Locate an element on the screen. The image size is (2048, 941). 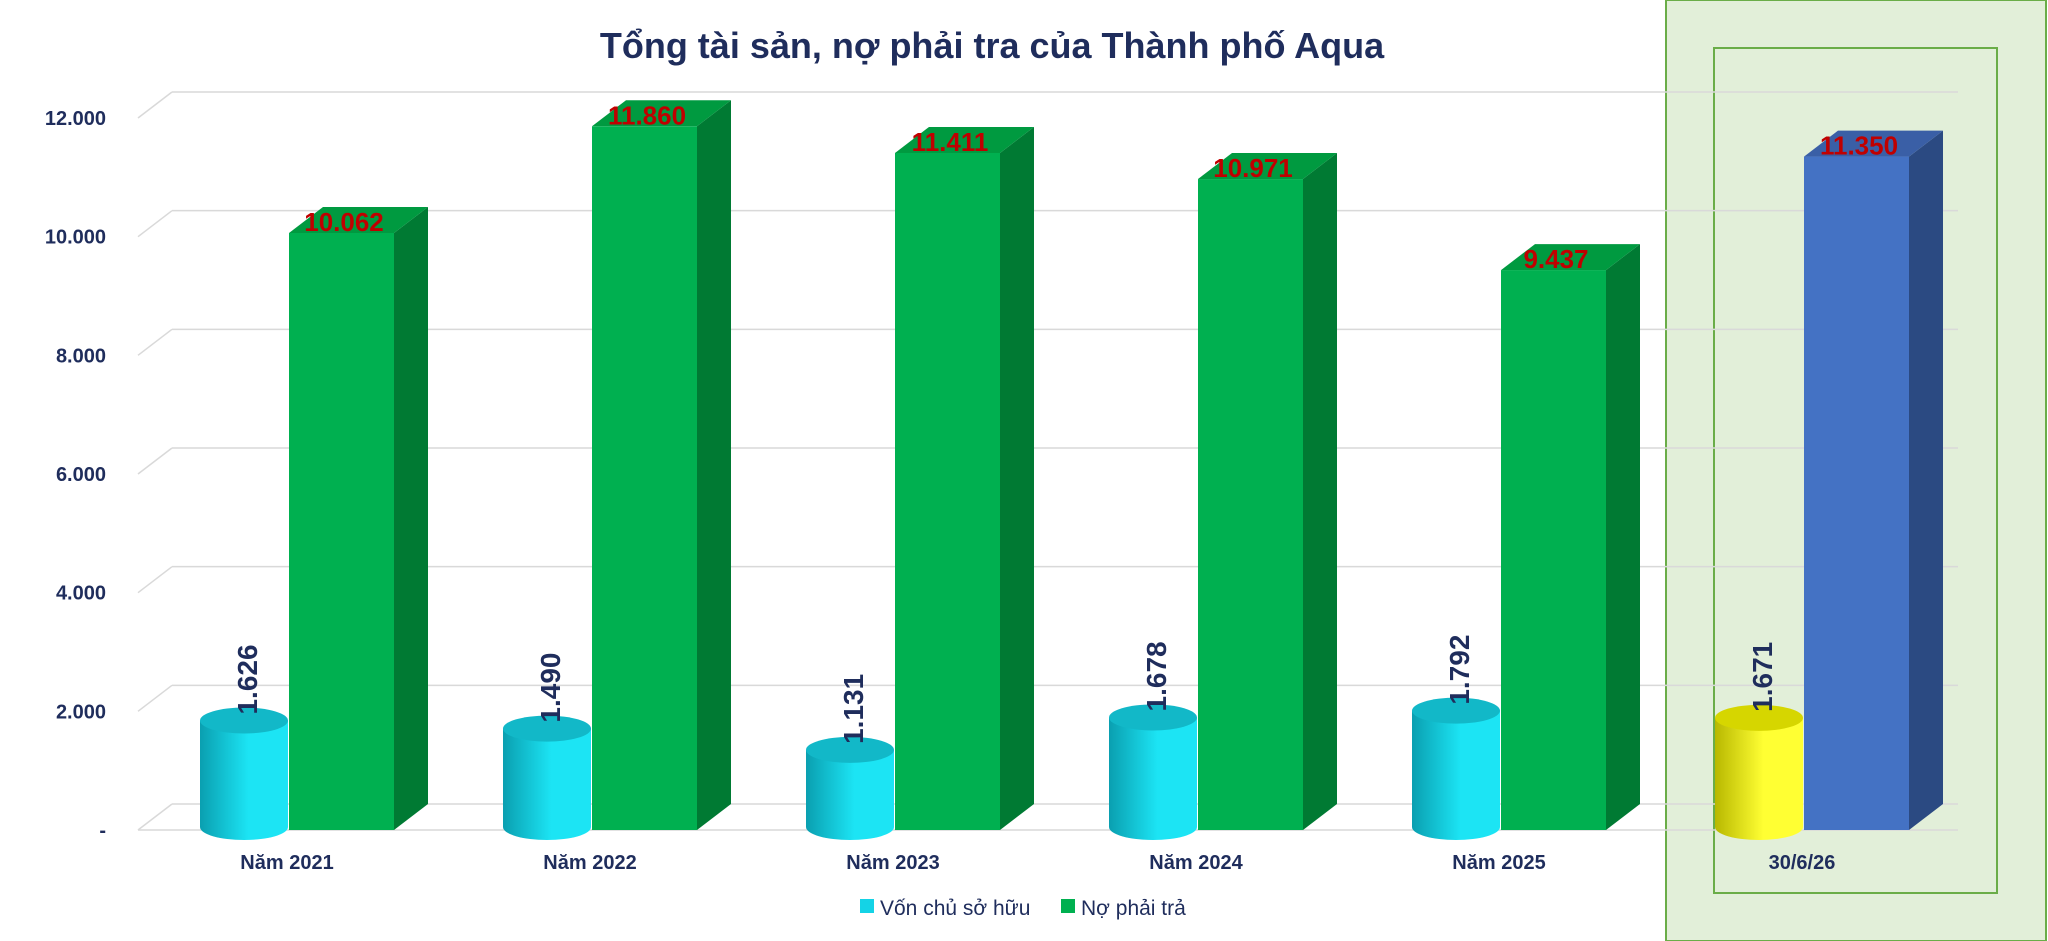
x-category-label: Năm 2025 is located at coordinates (1498, 863).